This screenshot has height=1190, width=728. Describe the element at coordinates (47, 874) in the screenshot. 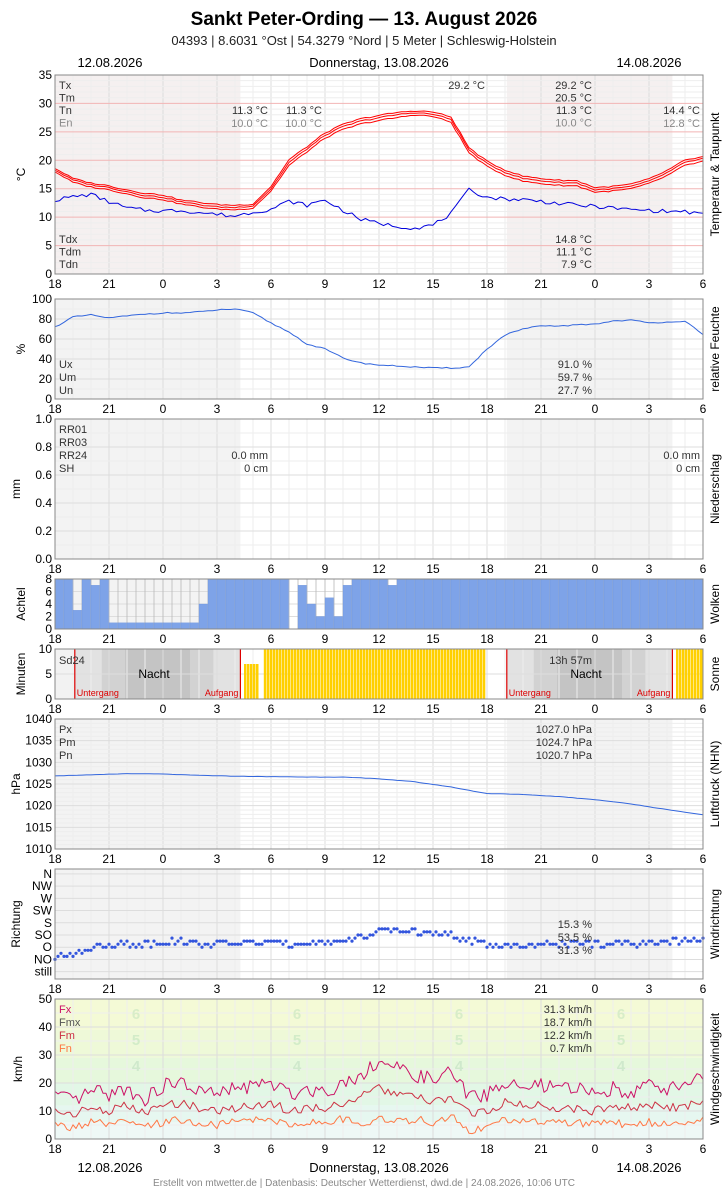

I see `y-tick-label: N` at that location.